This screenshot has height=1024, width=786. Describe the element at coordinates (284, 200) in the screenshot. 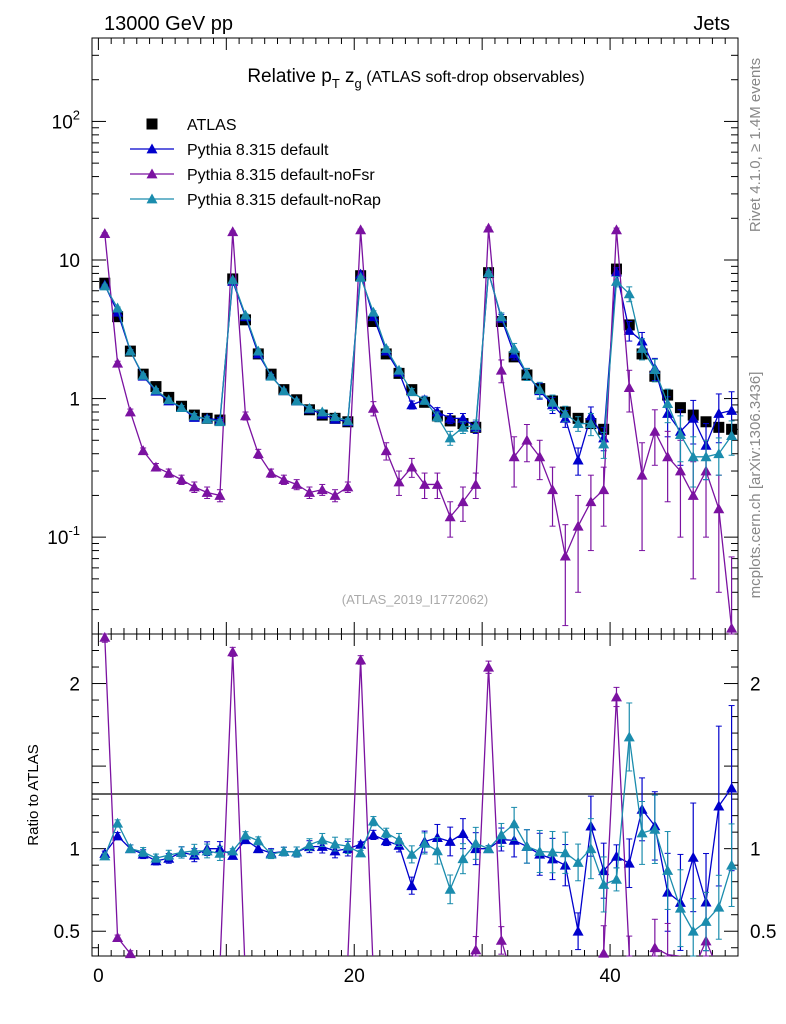

I see `legend-label: Pythia 8.315 default-noRap` at that location.